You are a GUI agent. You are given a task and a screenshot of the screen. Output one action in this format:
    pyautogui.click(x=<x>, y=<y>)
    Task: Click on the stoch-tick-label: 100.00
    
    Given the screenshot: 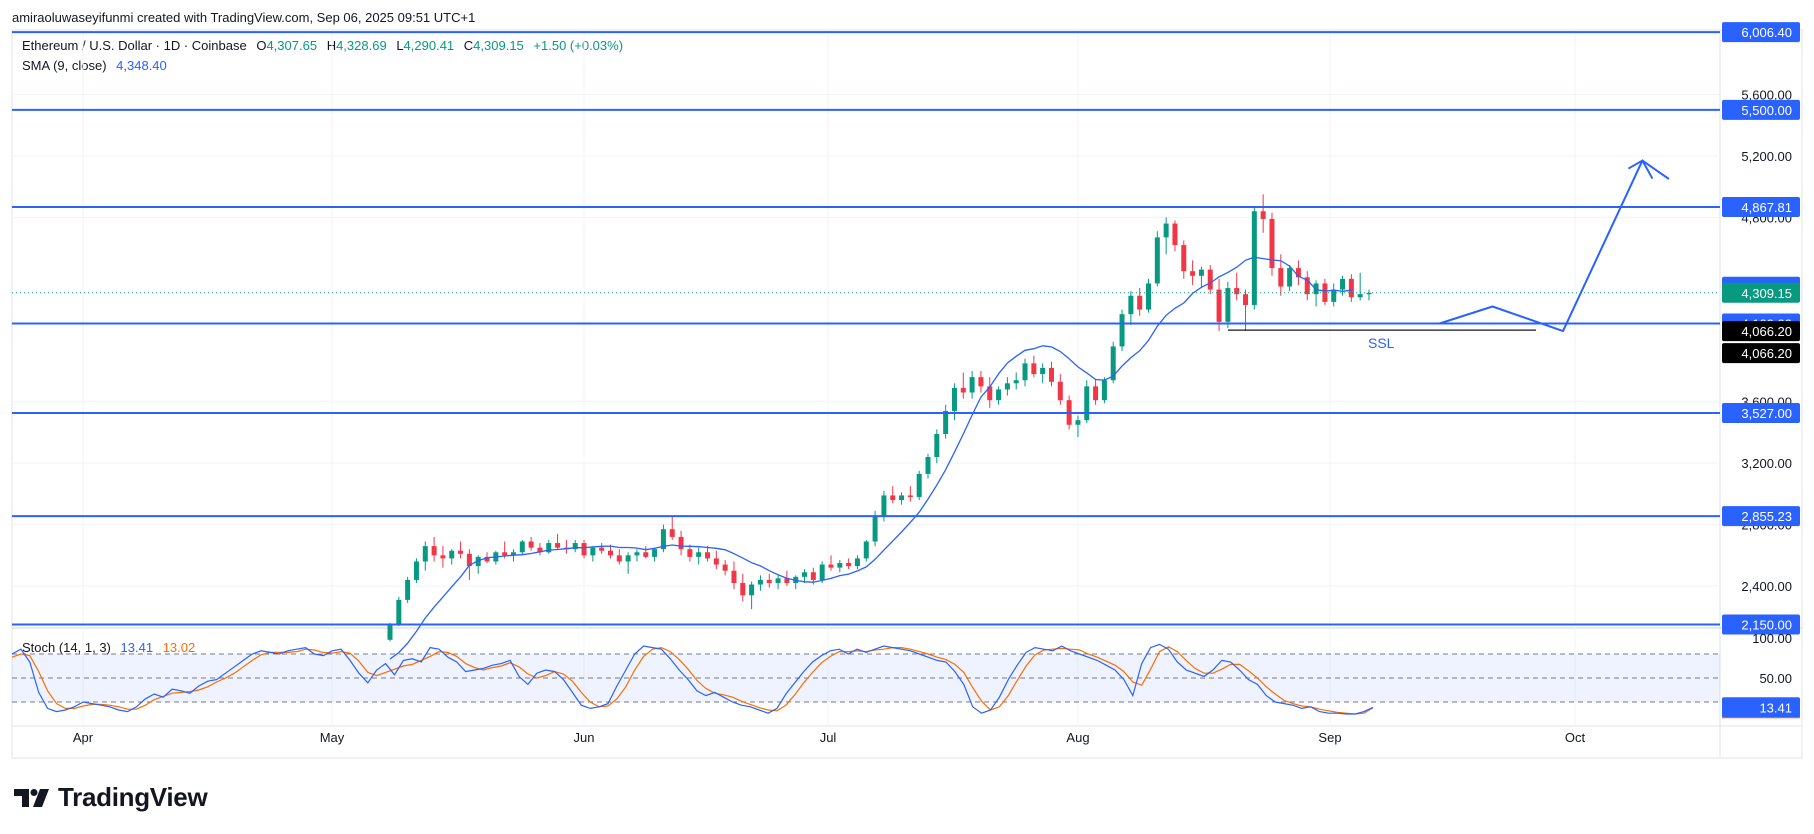 What is the action you would take?
    pyautogui.click(x=1772, y=638)
    